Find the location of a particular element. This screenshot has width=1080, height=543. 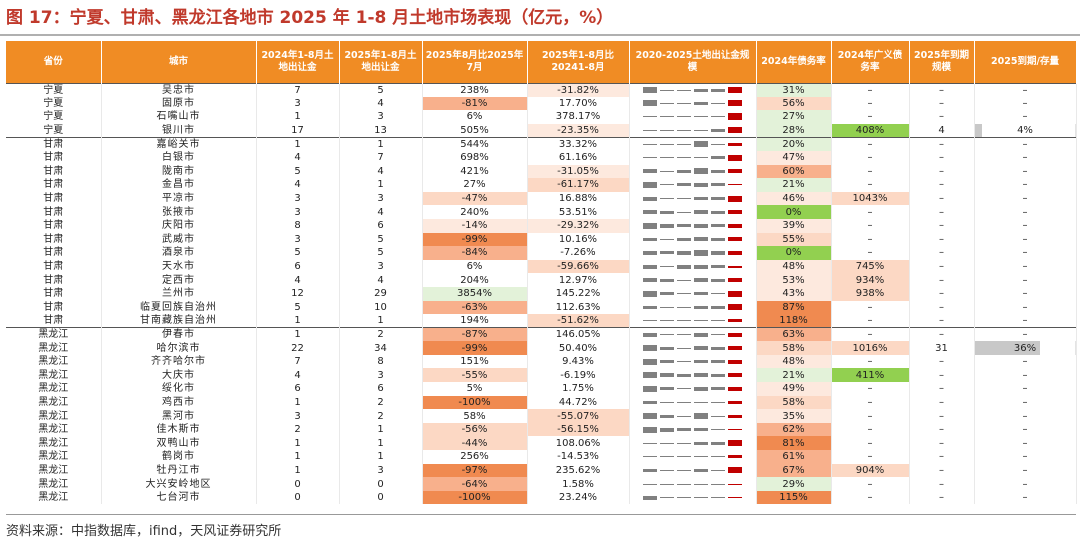

table-row: 甘肃 金昌市 4 1 27% -61.17% 21% – – – is located at coordinates (541, 185).